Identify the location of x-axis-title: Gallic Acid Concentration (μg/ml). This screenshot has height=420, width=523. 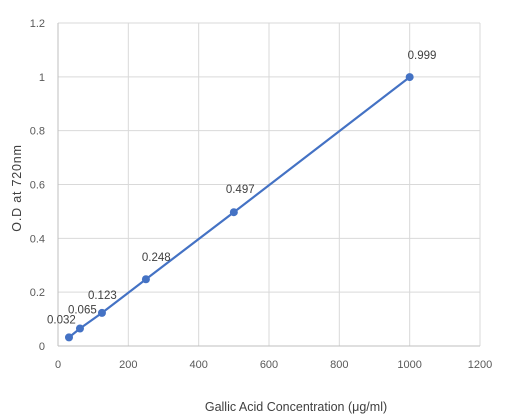
(296, 407).